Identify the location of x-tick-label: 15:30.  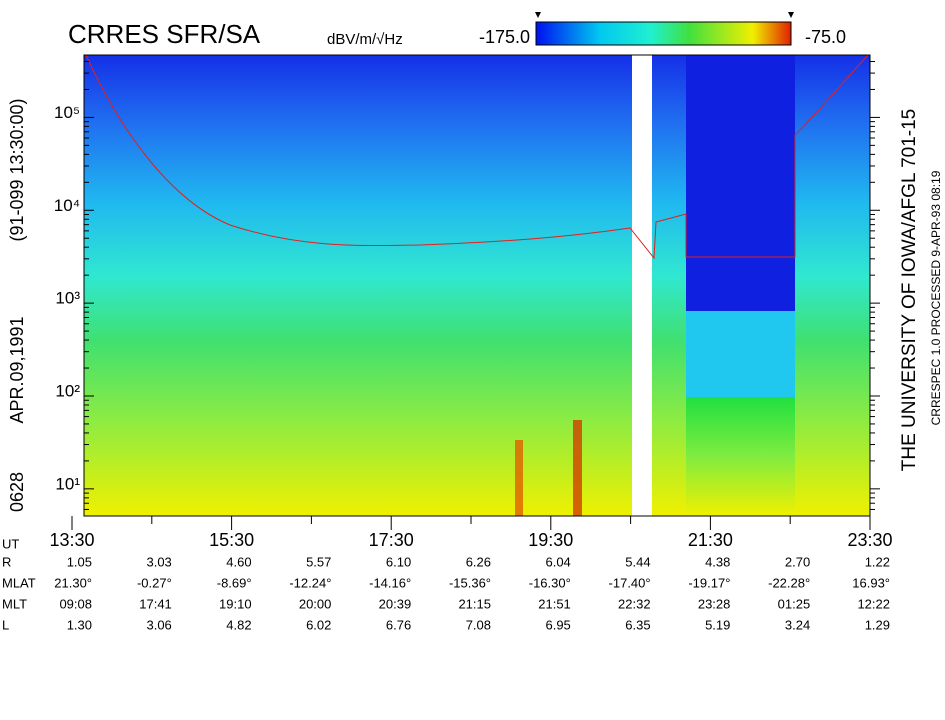
(231, 540).